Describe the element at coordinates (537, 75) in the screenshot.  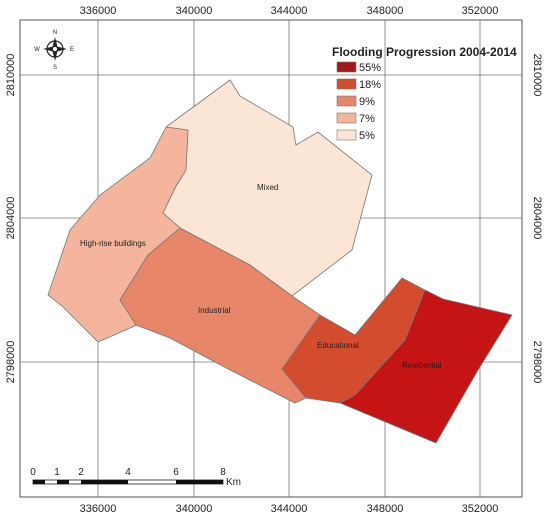
I see `y-tick-right-0: 2810000` at that location.